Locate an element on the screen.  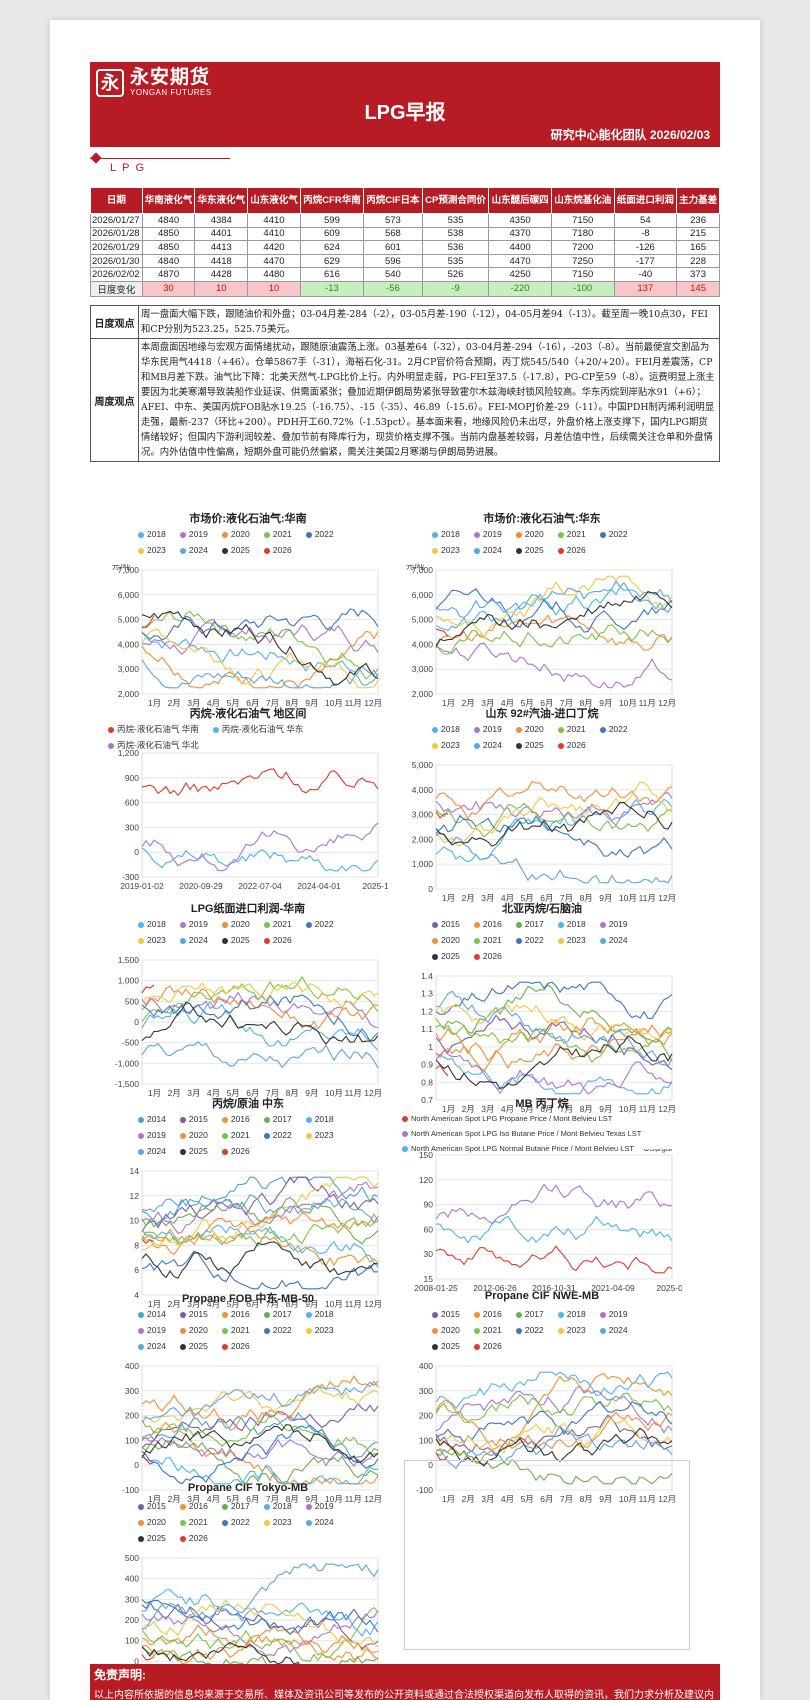
legend-label: 2018 is located at coordinates (450, 534).